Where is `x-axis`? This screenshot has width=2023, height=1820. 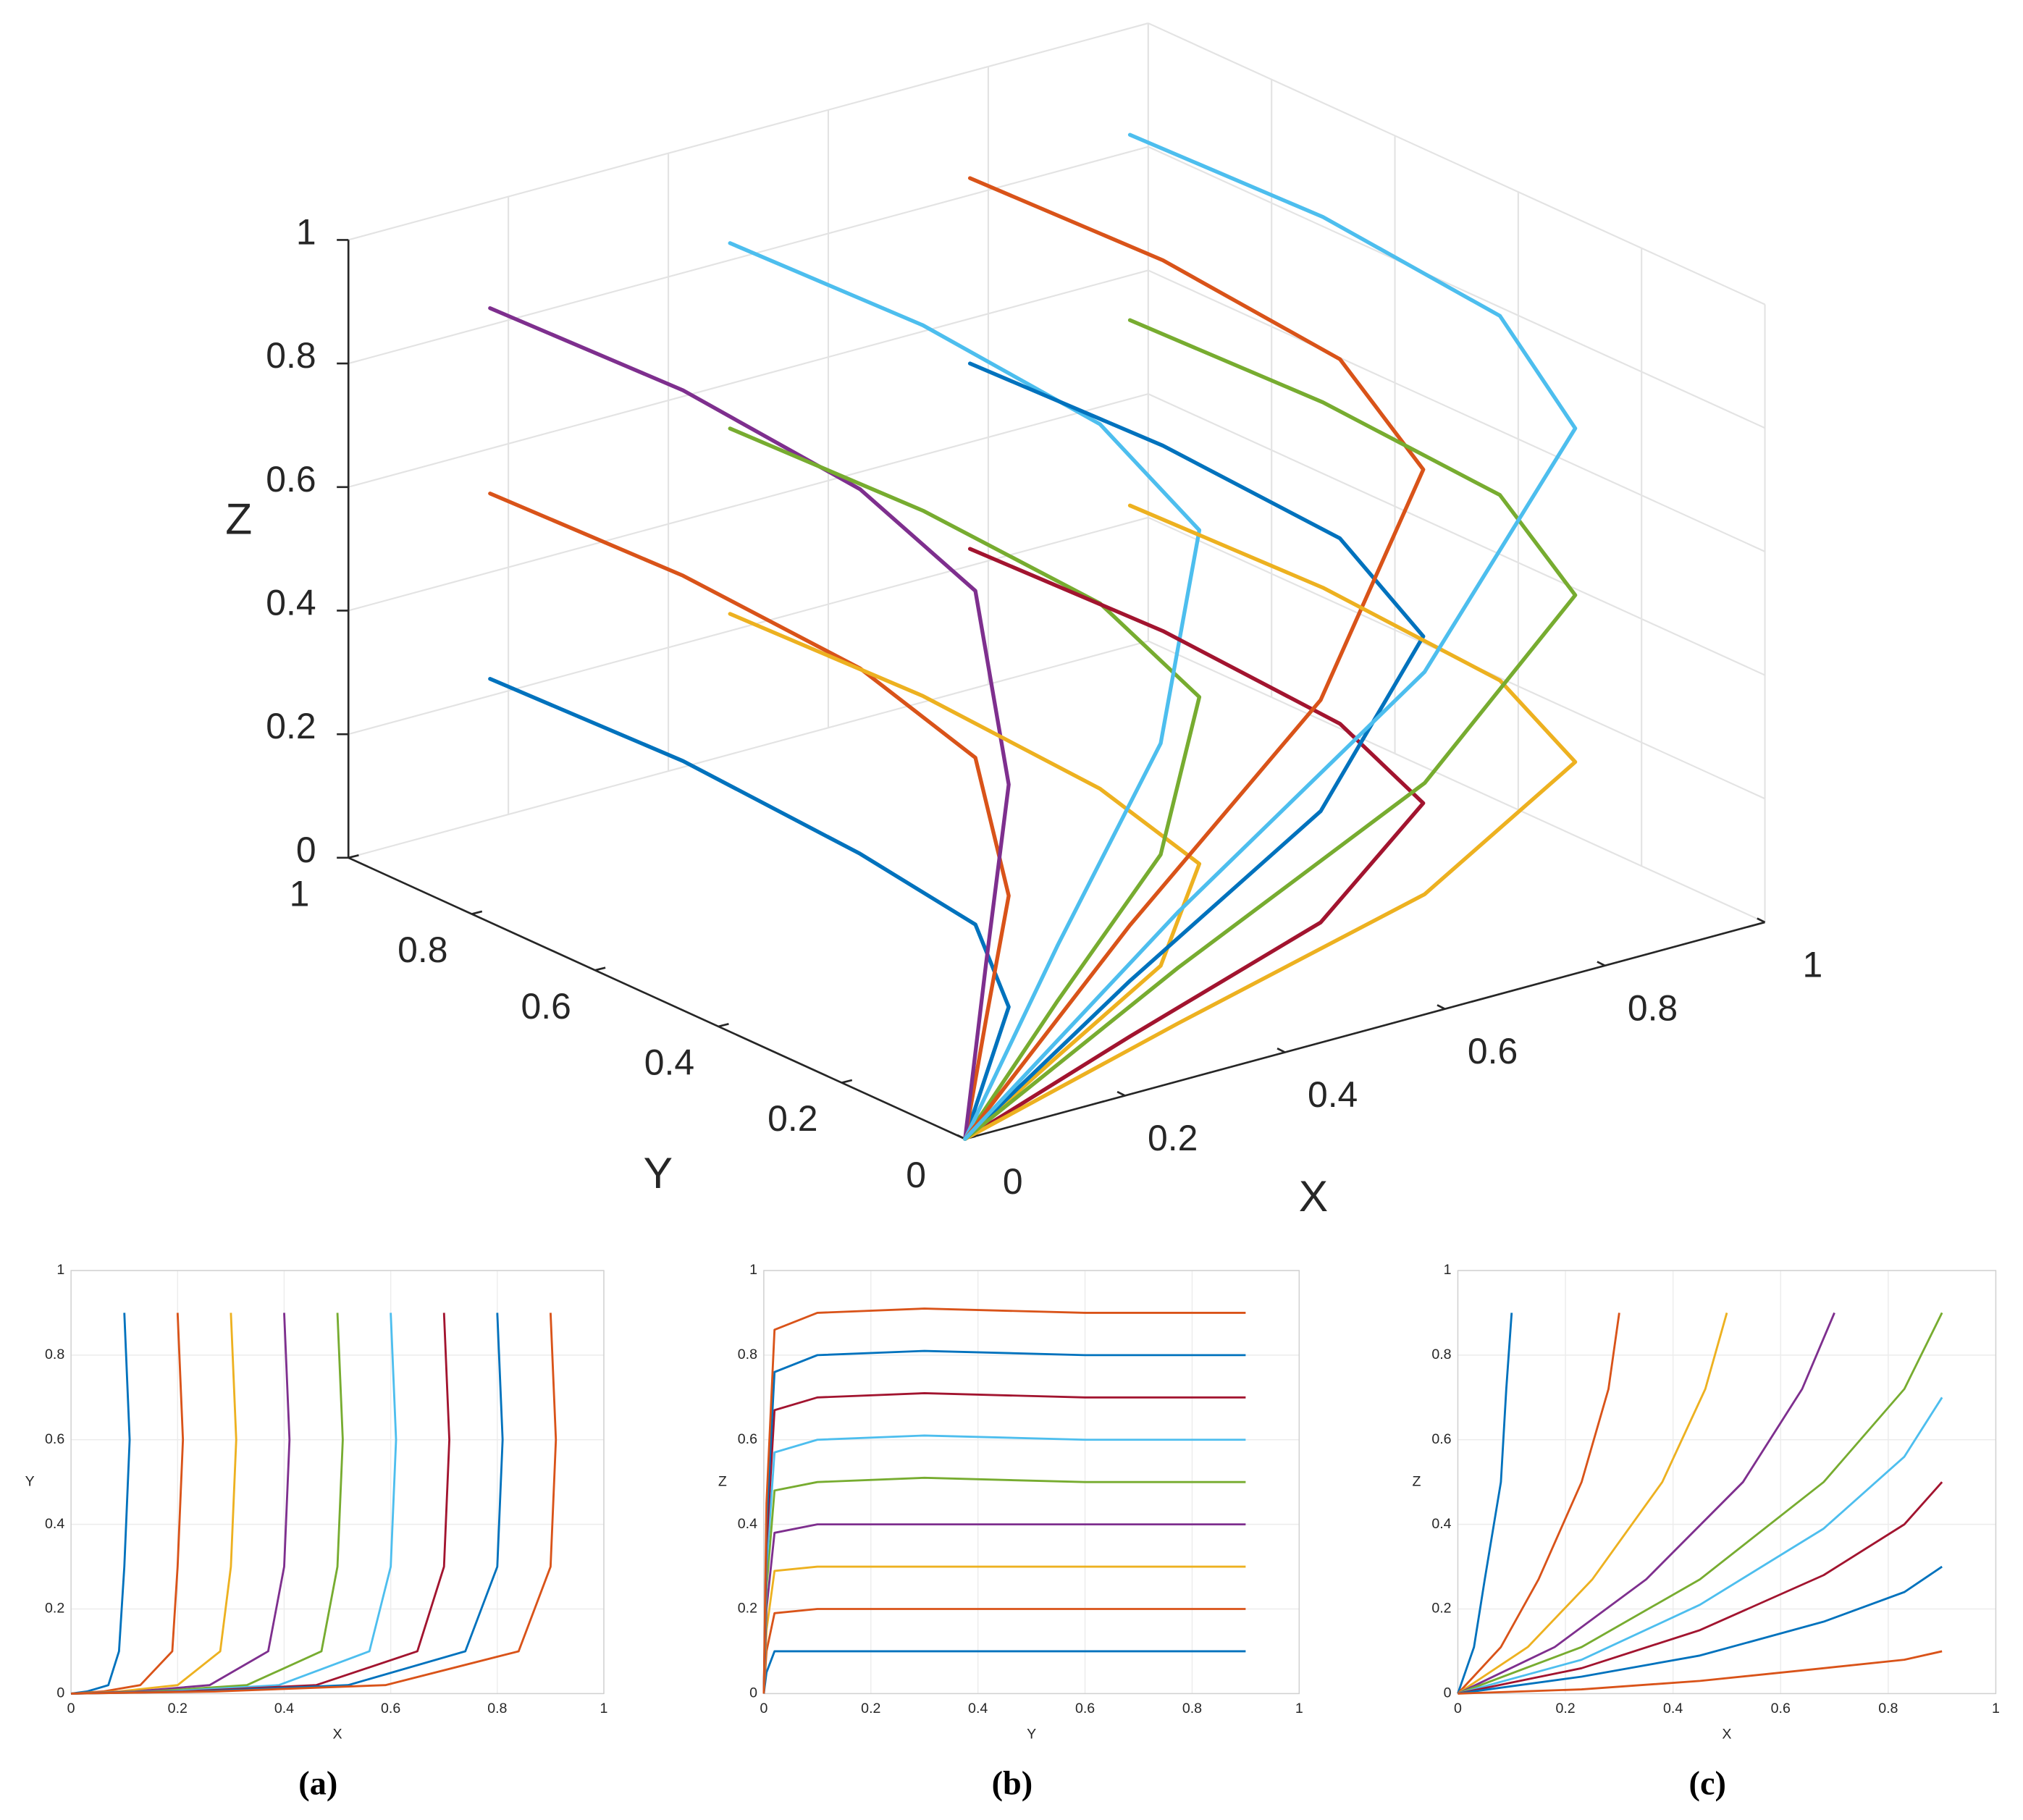
x-axis is located at coordinates (1364, 1030).